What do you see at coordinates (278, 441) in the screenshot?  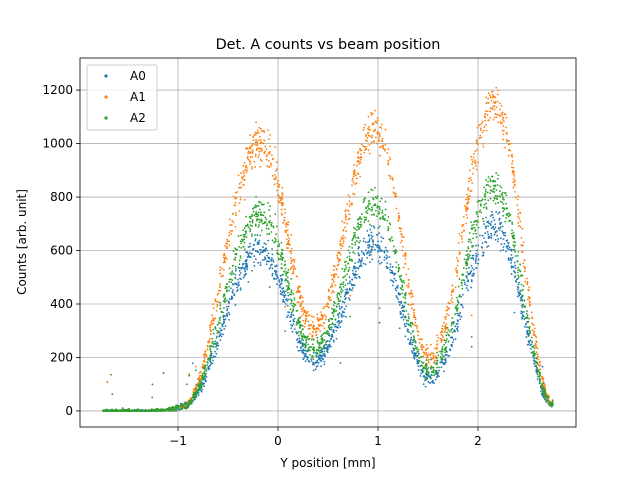 I see `x-tick-label: 0` at bounding box center [278, 441].